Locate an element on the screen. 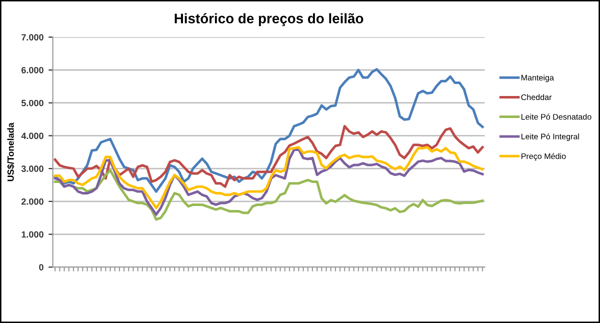 This screenshot has width=600, height=323. legend-label: Cheddar is located at coordinates (536, 97).